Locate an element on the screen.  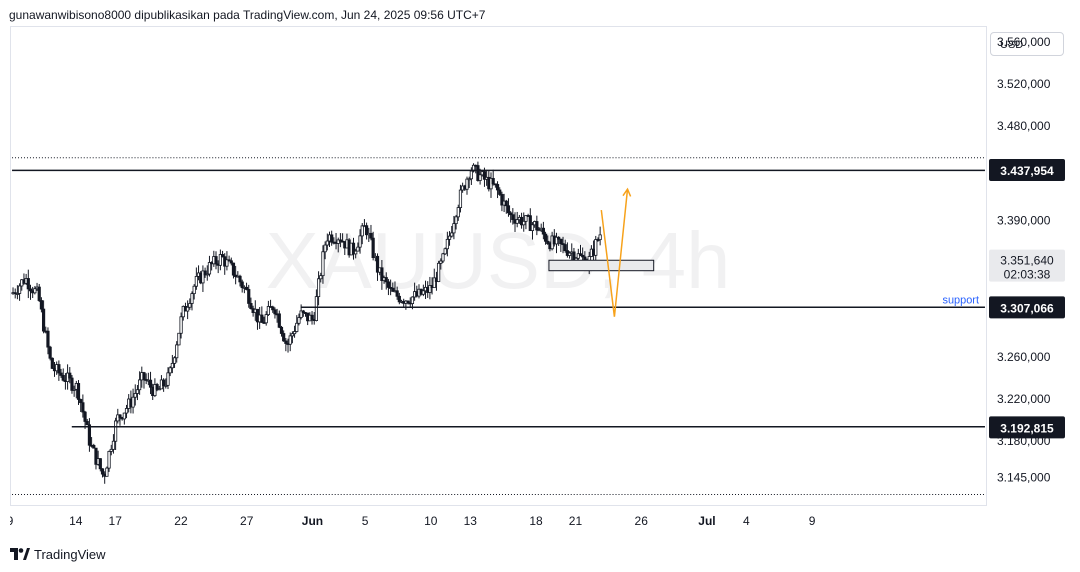
footer-brand-text: TradingView is located at coordinates (70, 554).